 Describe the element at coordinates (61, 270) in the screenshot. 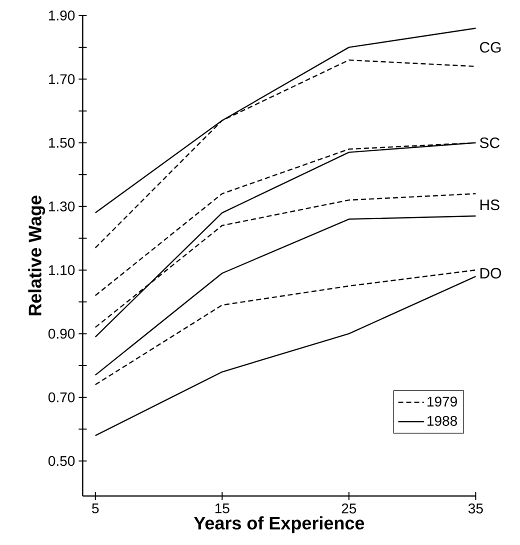

I see `y-tick-label: 1.10` at that location.